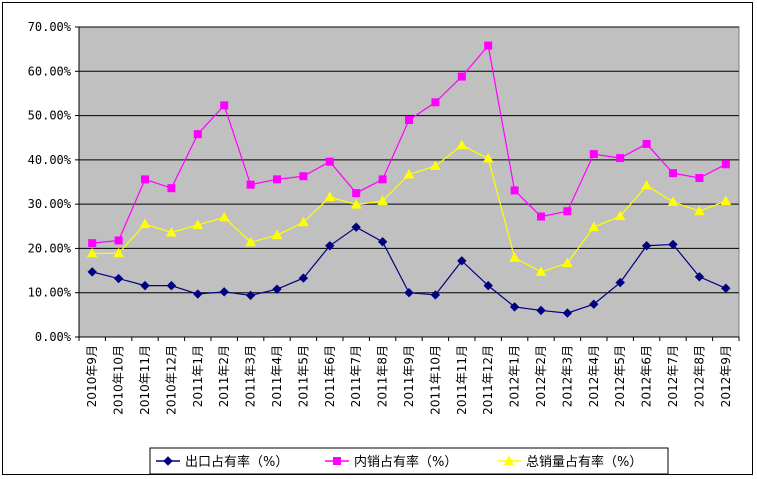  I want to click on y-tick-label: 60.00%, so click(50, 71).